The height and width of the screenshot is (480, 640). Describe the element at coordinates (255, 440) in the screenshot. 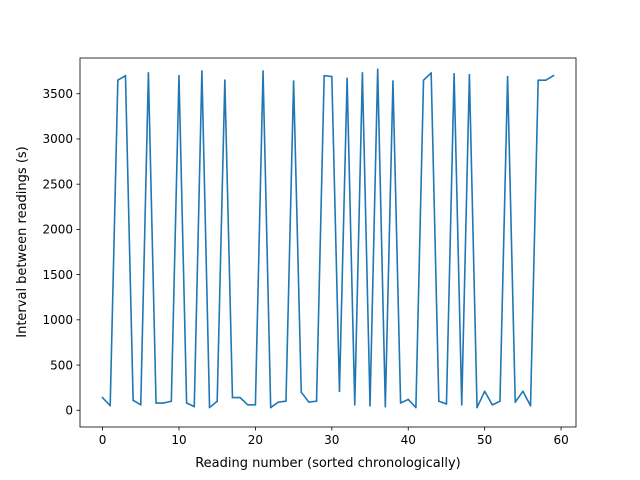

I see `x-tick-label: 20` at that location.